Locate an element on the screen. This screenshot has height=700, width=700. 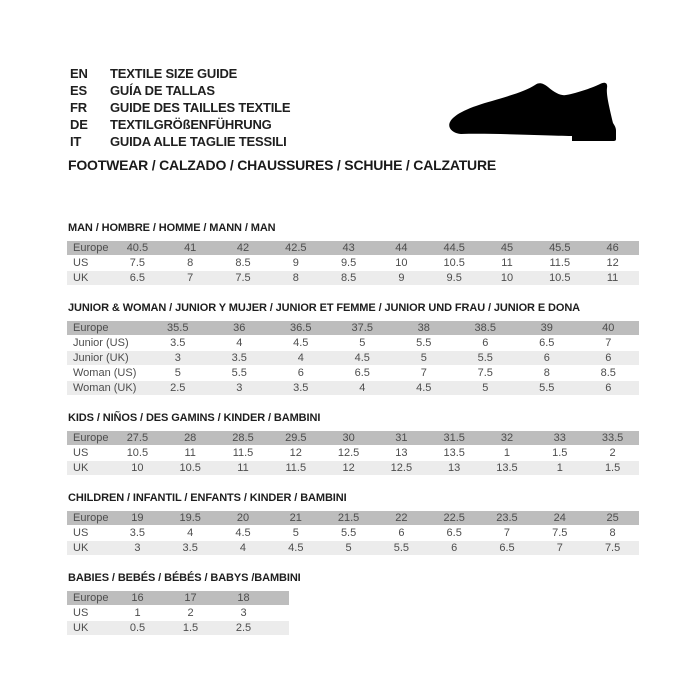
size-cell: 13.5 is located at coordinates (507, 468).